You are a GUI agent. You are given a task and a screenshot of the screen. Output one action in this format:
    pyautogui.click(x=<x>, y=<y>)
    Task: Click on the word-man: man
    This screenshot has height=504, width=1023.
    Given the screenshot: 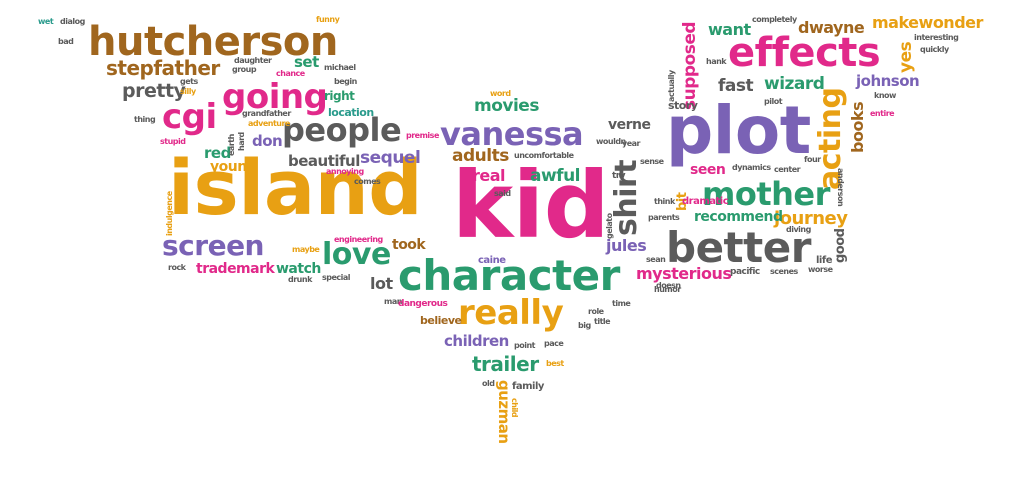 What is the action you would take?
    pyautogui.click(x=393, y=301)
    